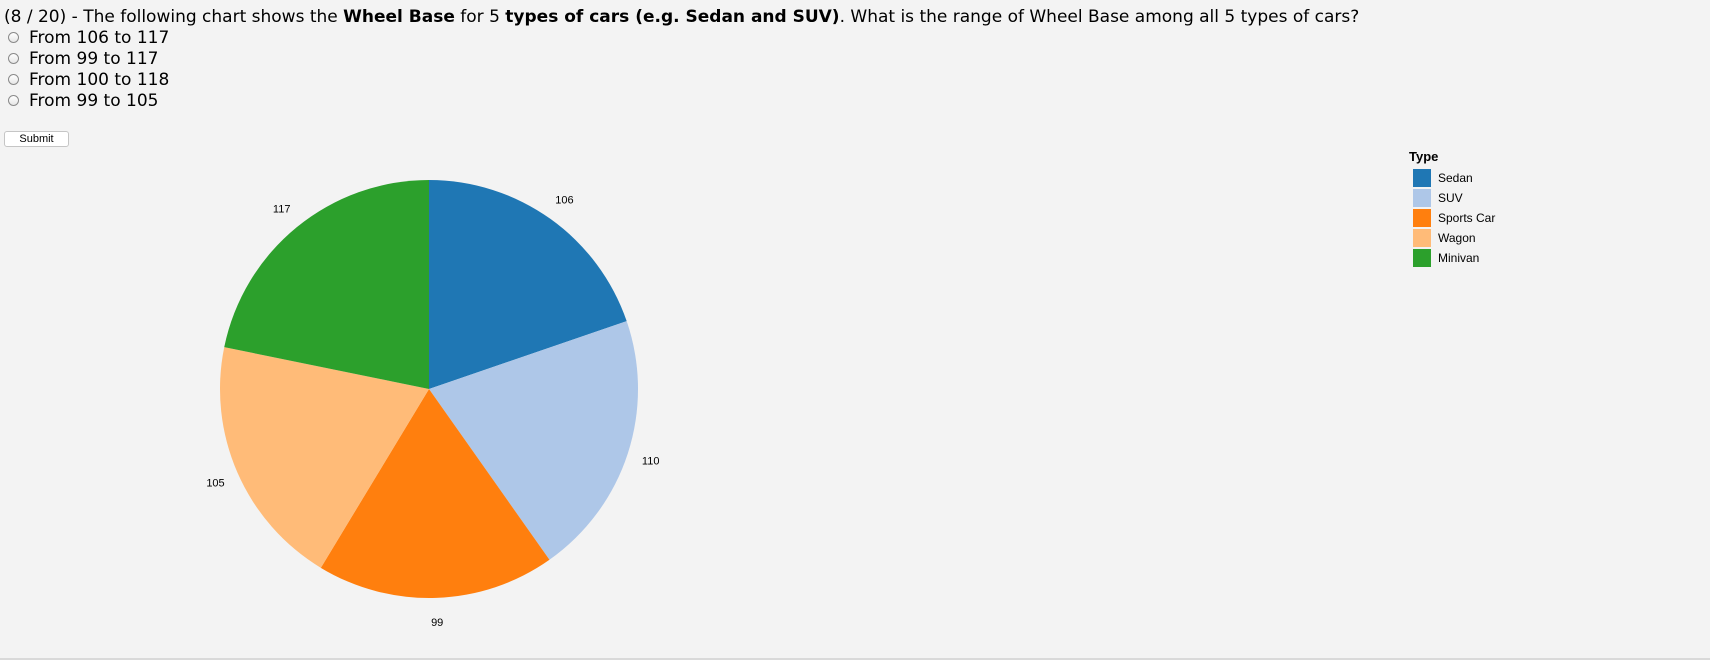  Describe the element at coordinates (326, 284) in the screenshot. I see `slice-minivan` at that location.